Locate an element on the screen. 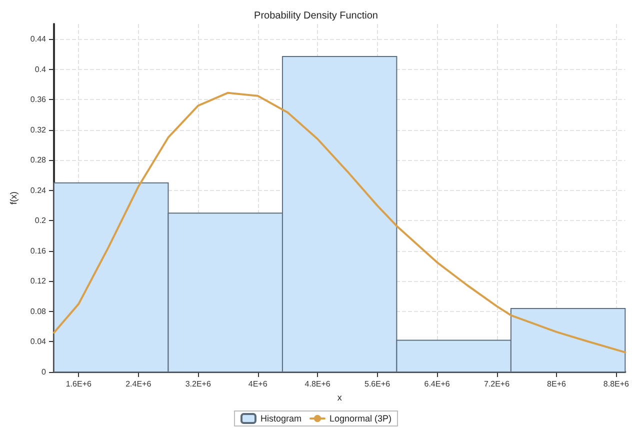  x-tick-label: 7.2E+6 is located at coordinates (497, 384).